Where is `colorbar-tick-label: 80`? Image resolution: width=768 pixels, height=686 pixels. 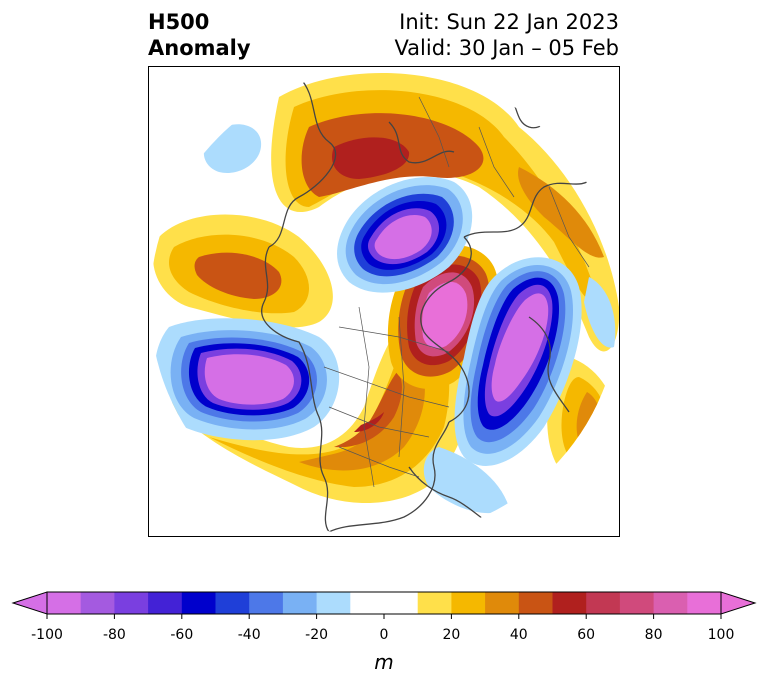
colorbar-tick-label: 80 is located at coordinates (653, 635).